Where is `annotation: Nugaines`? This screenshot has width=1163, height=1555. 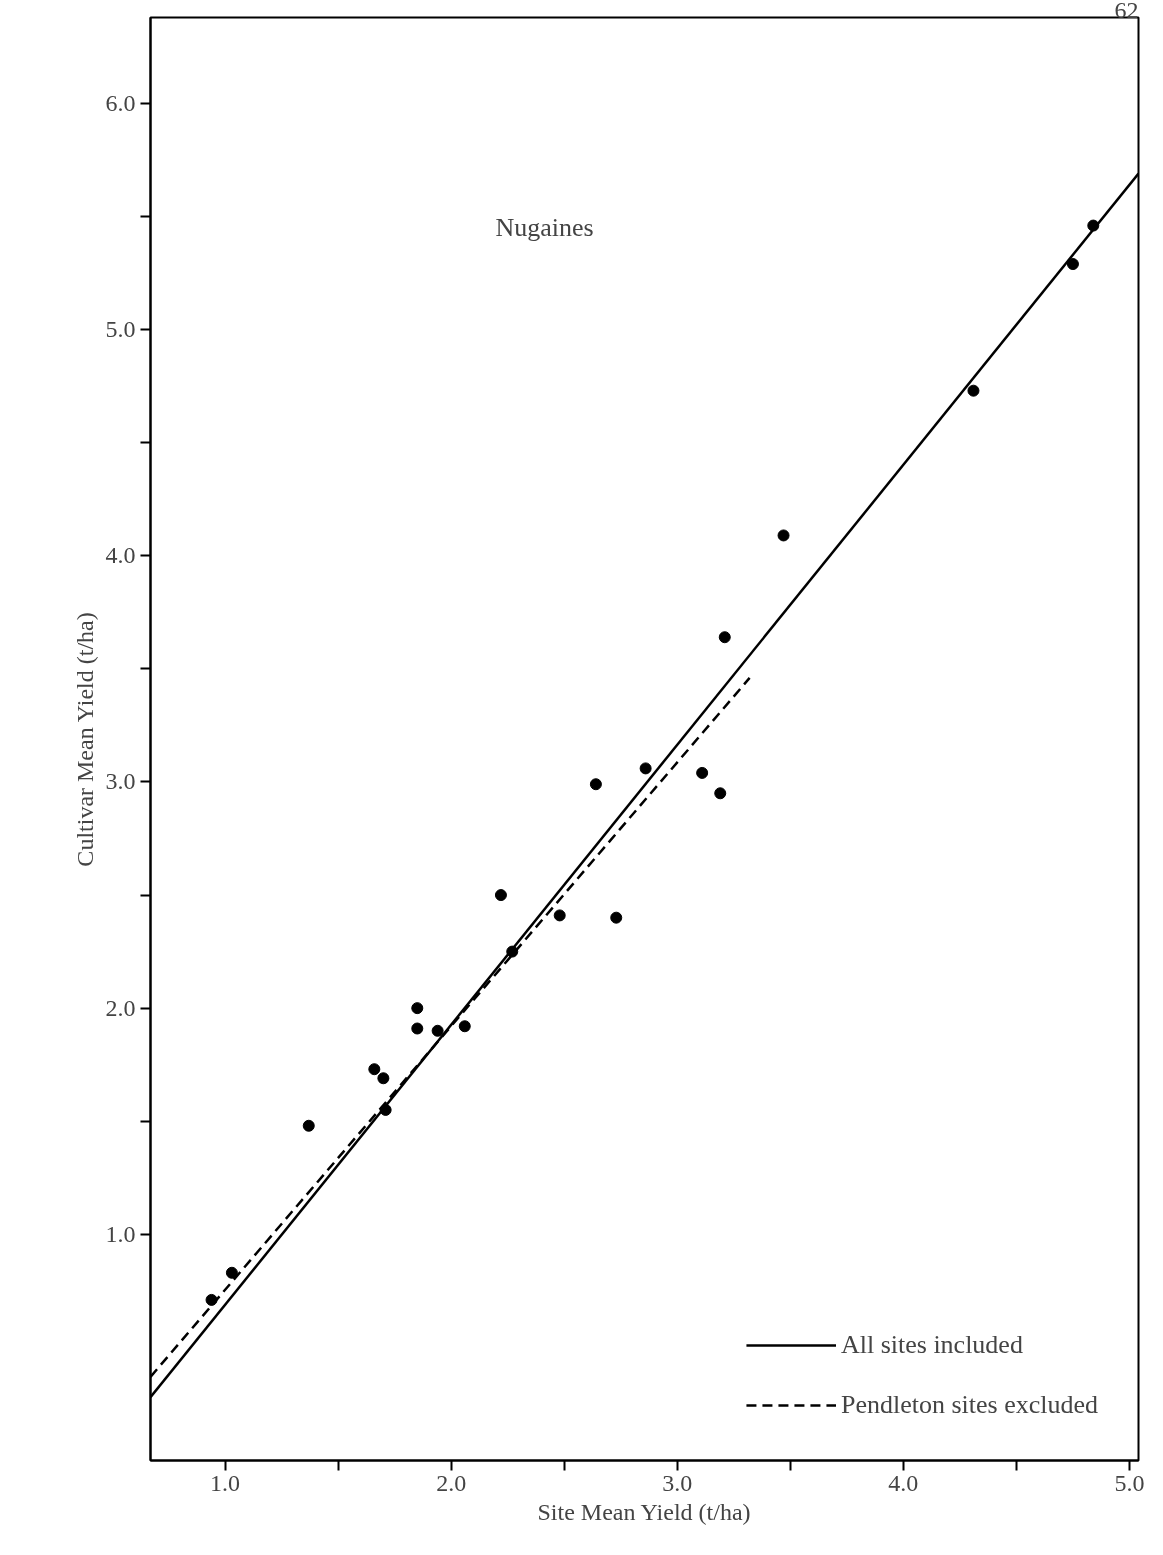
annotation: Nugaines is located at coordinates (544, 227).